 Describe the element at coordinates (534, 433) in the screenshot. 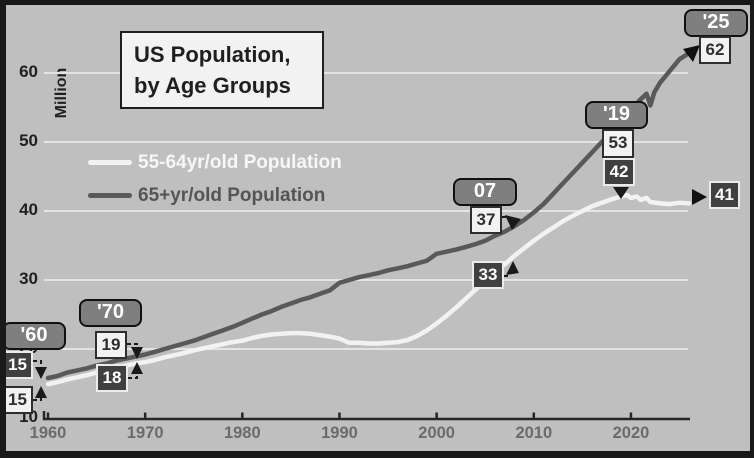

I see `x-tick-label: 2010` at that location.